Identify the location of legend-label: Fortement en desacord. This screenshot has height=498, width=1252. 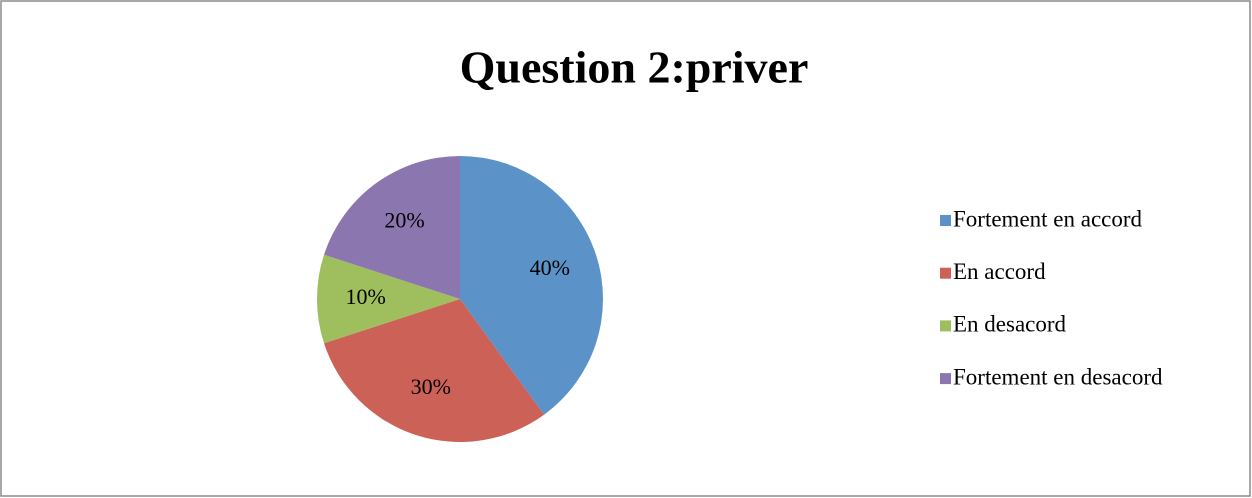
(1058, 376).